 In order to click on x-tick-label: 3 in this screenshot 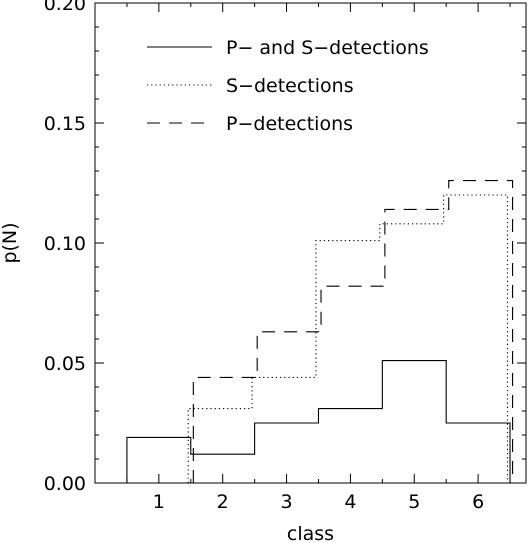, I will do `click(287, 502)`.